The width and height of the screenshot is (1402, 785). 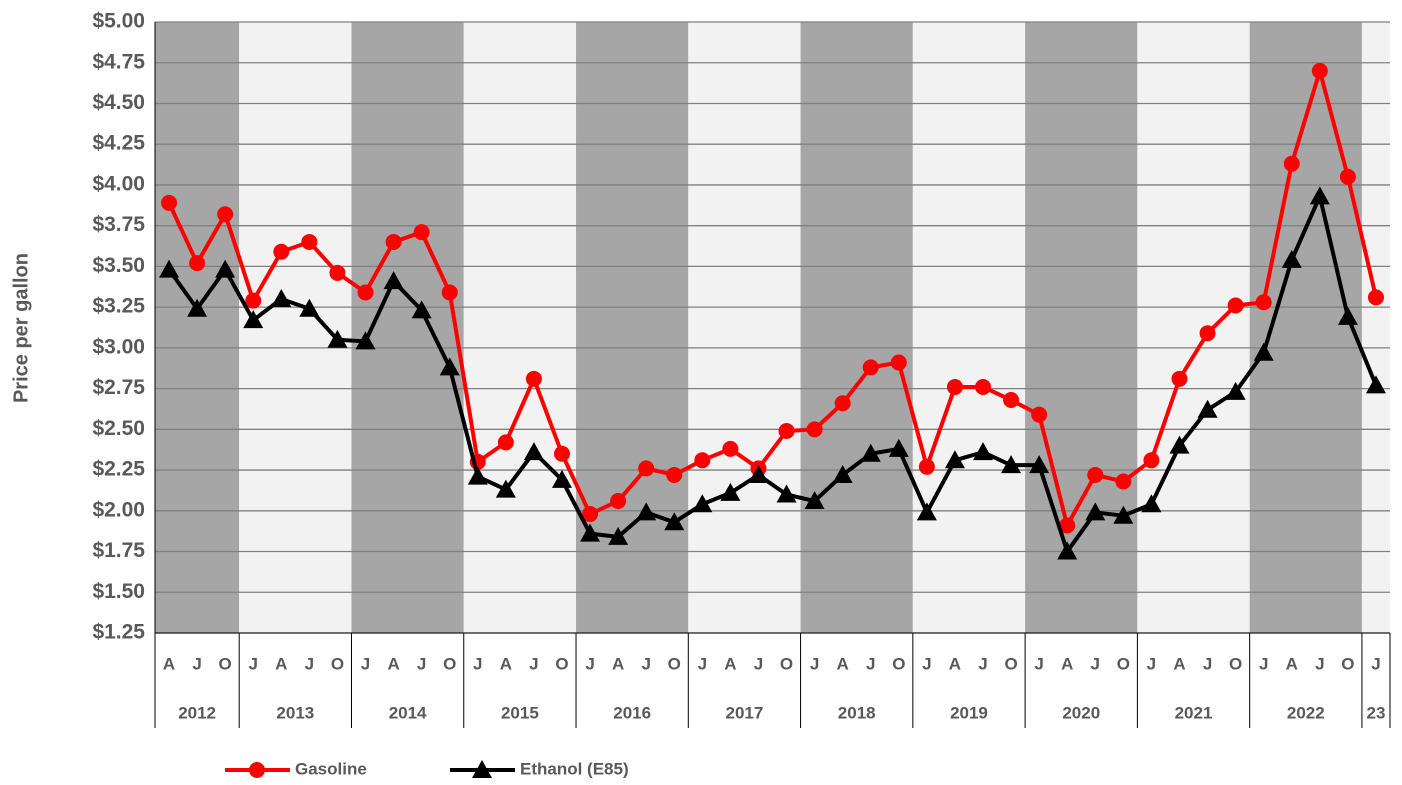 What do you see at coordinates (969, 712) in the screenshot?
I see `x-group-label: 2019` at bounding box center [969, 712].